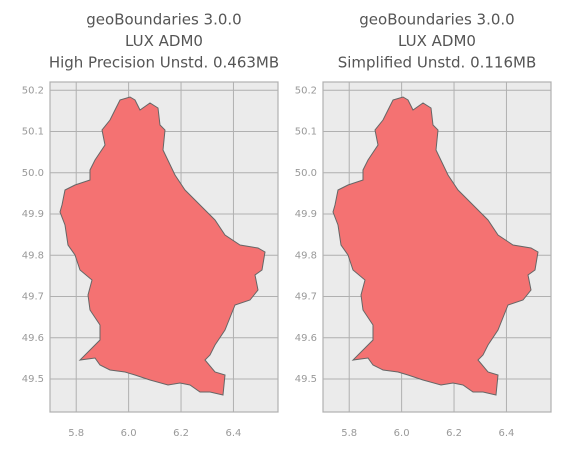 This screenshot has width=566, height=454. Describe the element at coordinates (164, 63) in the screenshot. I see `panel-title: High Precision Unstd. 0.463MB` at that location.